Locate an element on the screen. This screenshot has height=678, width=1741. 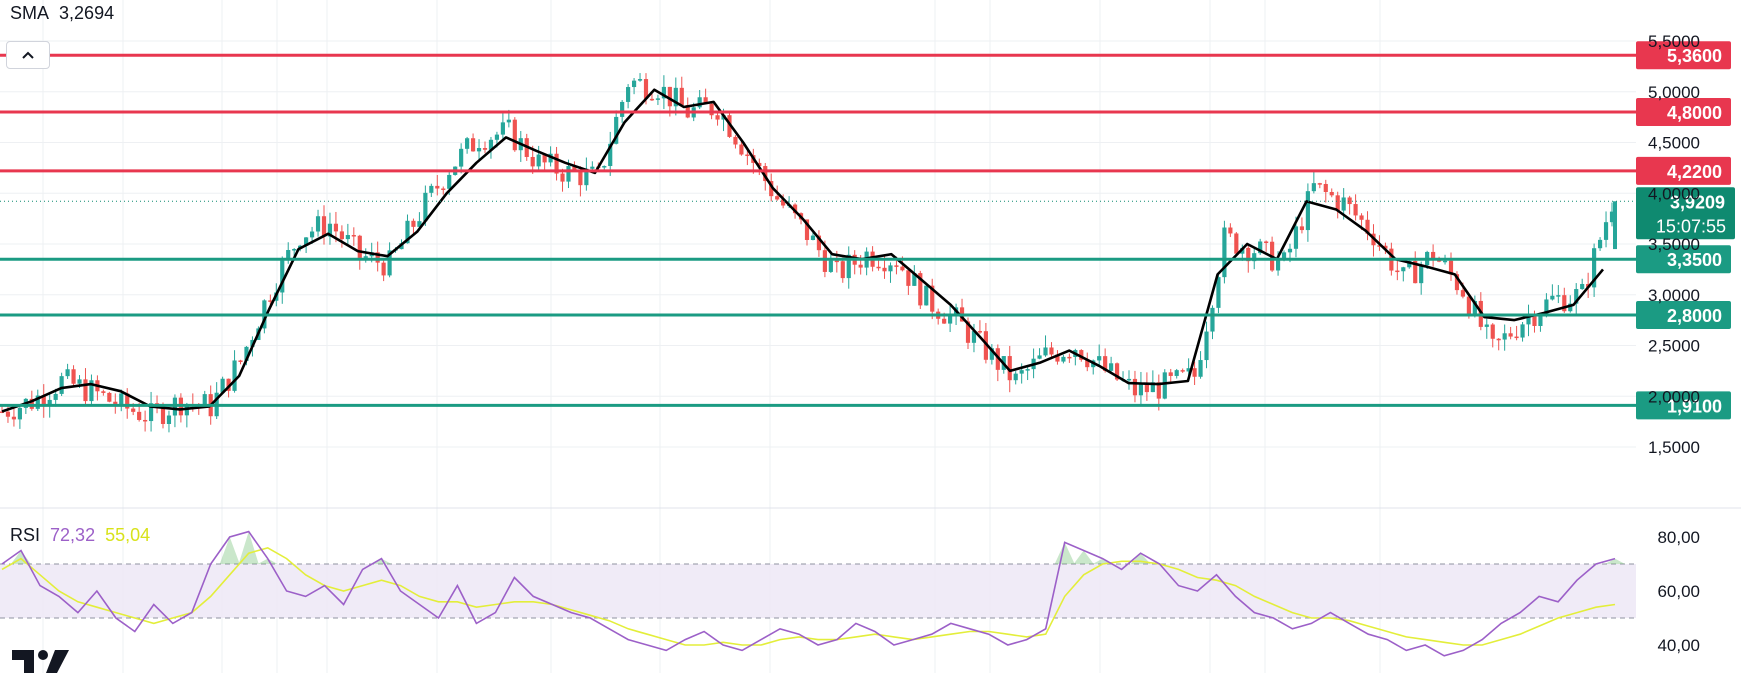
resistance-badge-1-bg is located at coordinates (1683, 112).